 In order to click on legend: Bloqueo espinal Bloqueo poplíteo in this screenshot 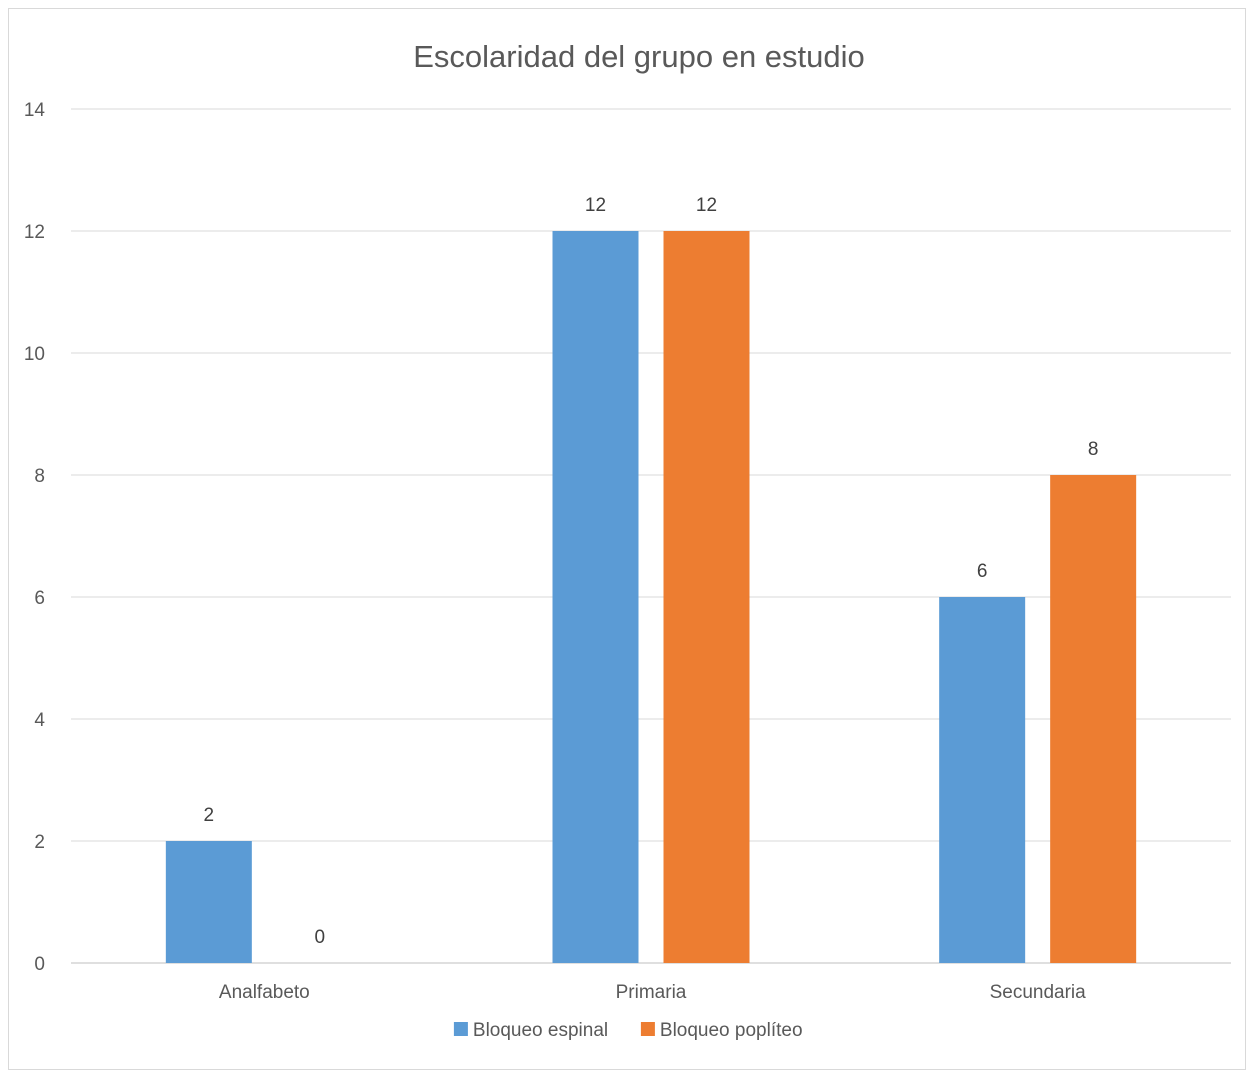, I will do `click(628, 1030)`.